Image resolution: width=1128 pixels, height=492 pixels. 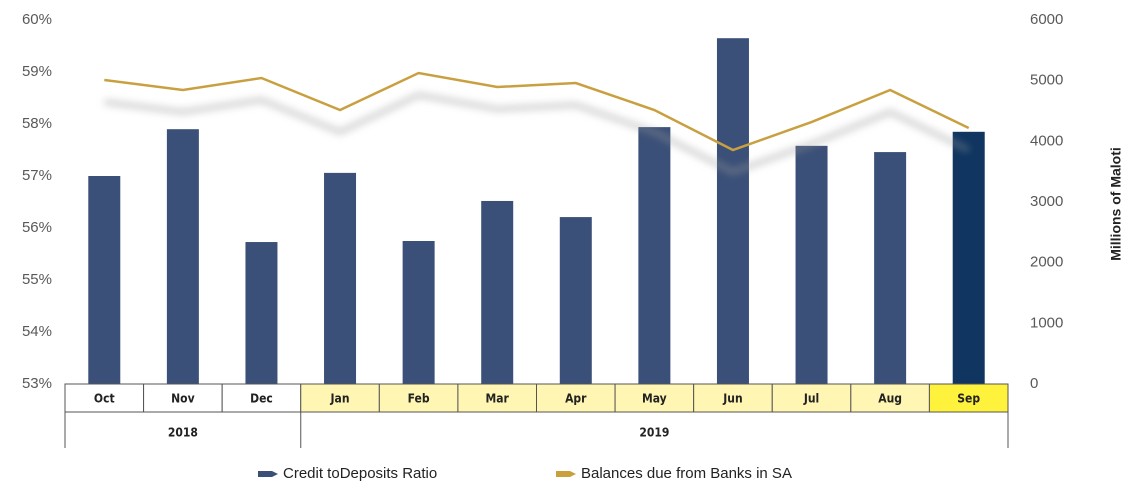 I want to click on year-label: 2019, so click(x=654, y=433).